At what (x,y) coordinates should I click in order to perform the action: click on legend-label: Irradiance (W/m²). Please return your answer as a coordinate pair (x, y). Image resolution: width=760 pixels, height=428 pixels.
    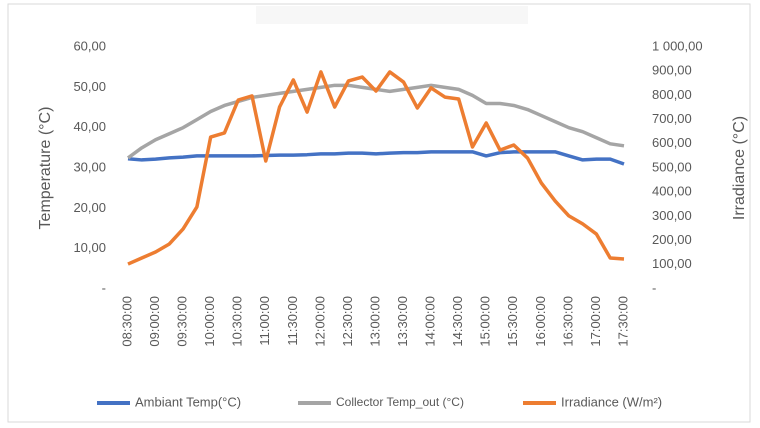
    Looking at the image, I should click on (611, 401).